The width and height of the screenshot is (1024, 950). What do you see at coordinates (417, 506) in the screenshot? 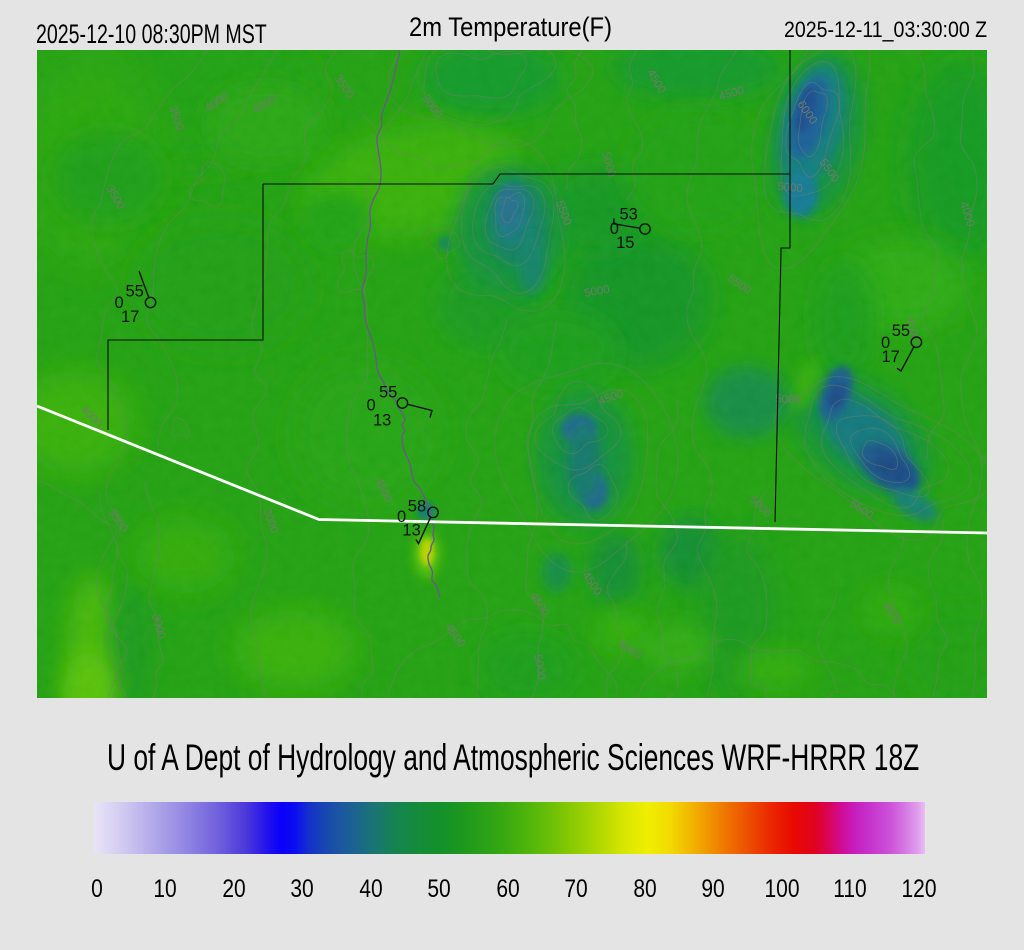
I see `svg-text: 58` at bounding box center [417, 506].